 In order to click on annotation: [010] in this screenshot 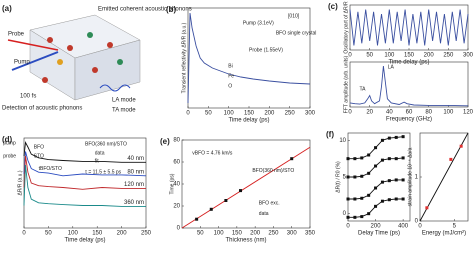, I will do `click(294, 16)`.